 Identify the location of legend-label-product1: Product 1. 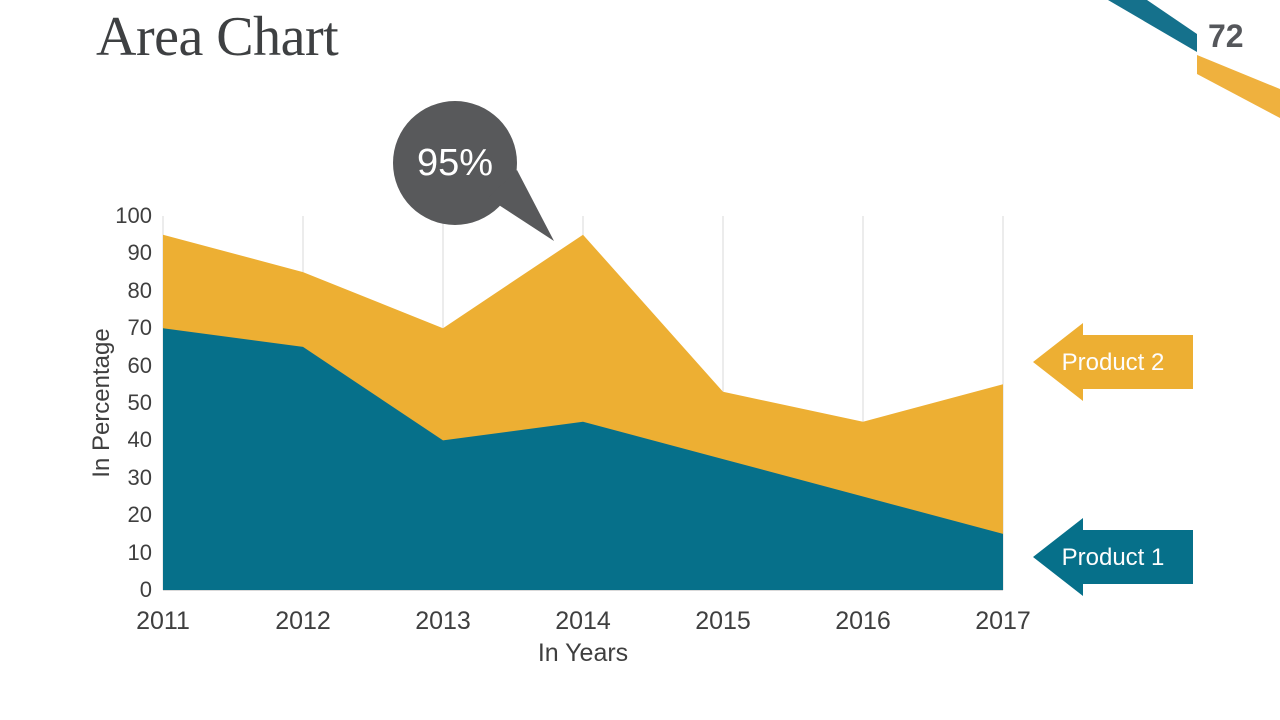
(1113, 557).